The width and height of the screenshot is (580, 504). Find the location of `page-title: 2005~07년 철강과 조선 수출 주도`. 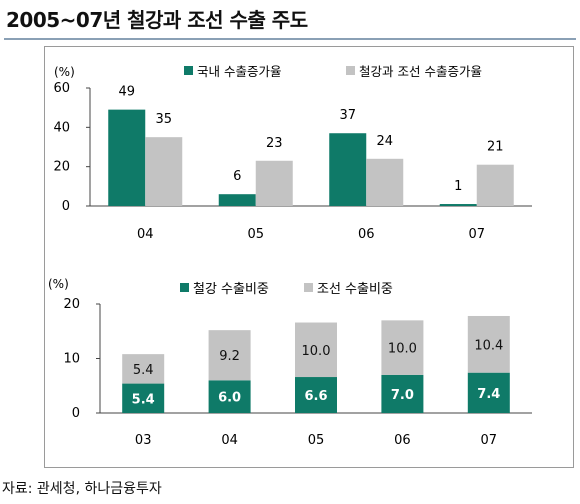

page-title: 2005~07년 철강과 조선 수출 주도 is located at coordinates (157, 20).